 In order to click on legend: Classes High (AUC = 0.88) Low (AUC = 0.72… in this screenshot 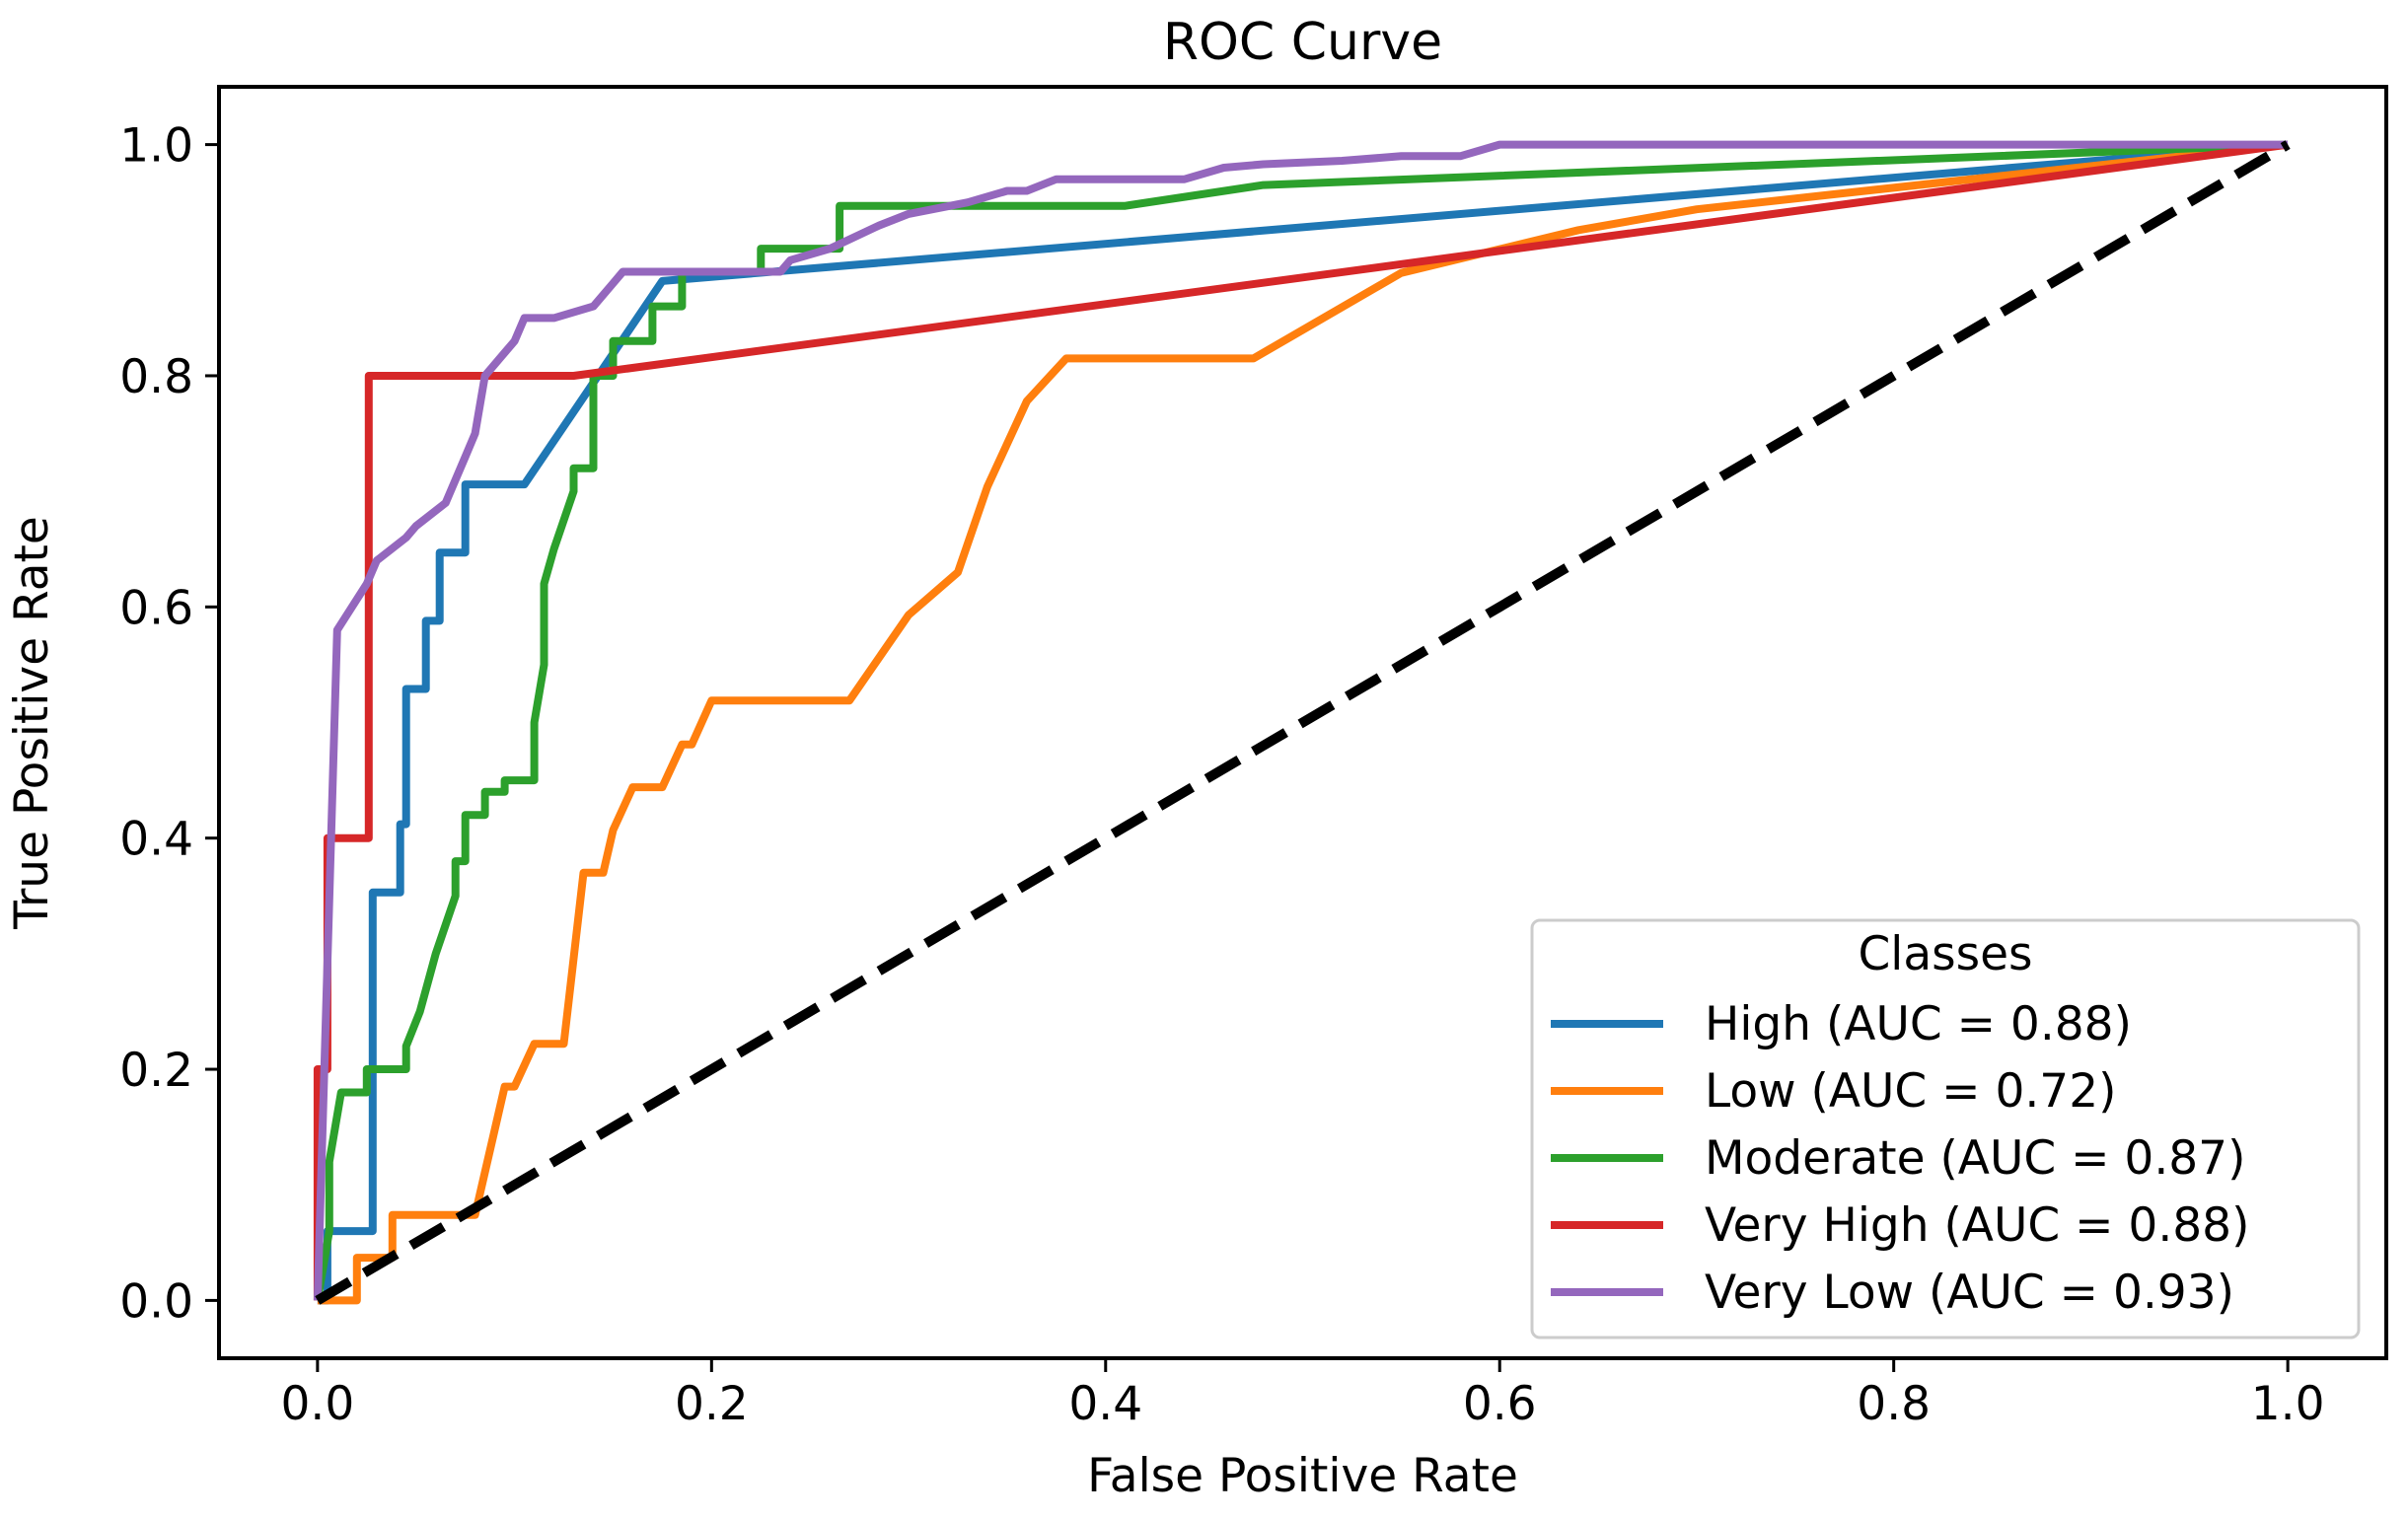, I will do `click(1946, 1128)`.